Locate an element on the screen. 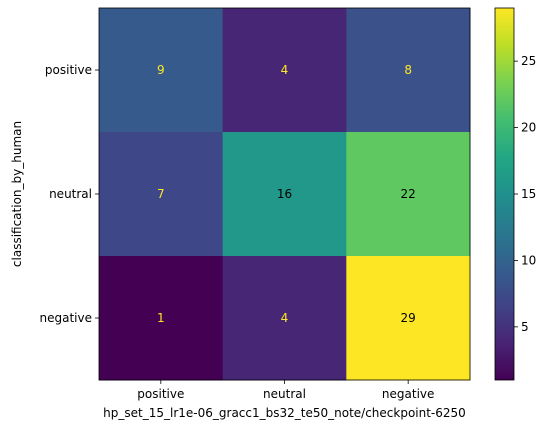  y-tick-label: positive is located at coordinates (68, 70).